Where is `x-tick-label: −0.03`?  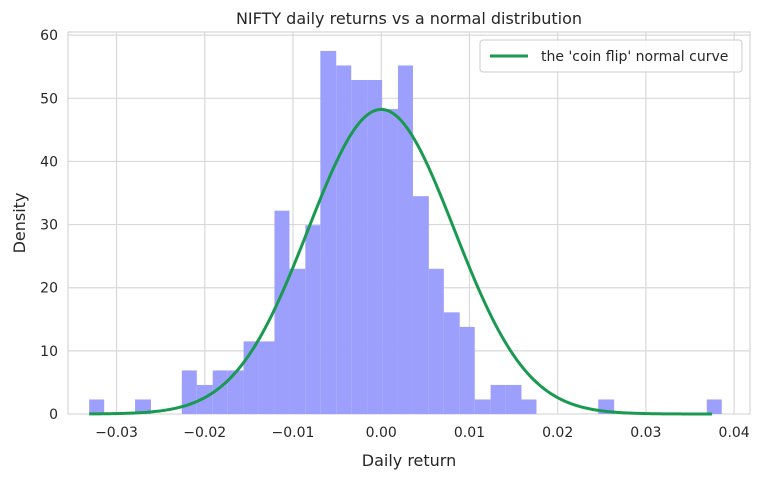 x-tick-label: −0.03 is located at coordinates (116, 433).